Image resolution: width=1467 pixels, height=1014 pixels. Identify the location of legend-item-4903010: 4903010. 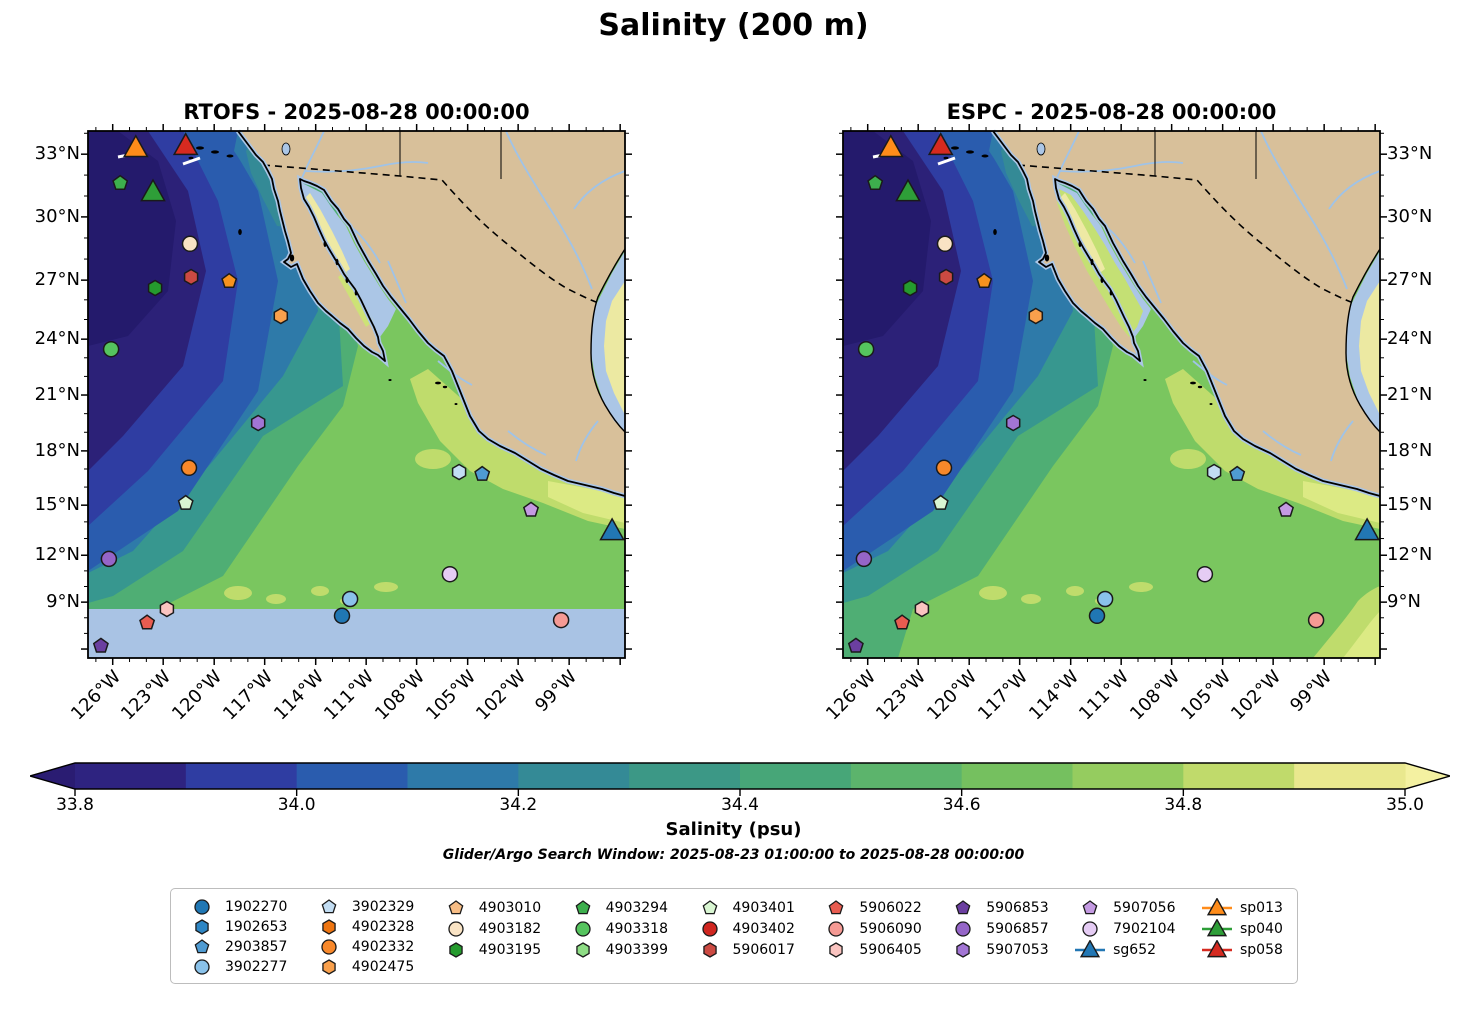
(490, 907).